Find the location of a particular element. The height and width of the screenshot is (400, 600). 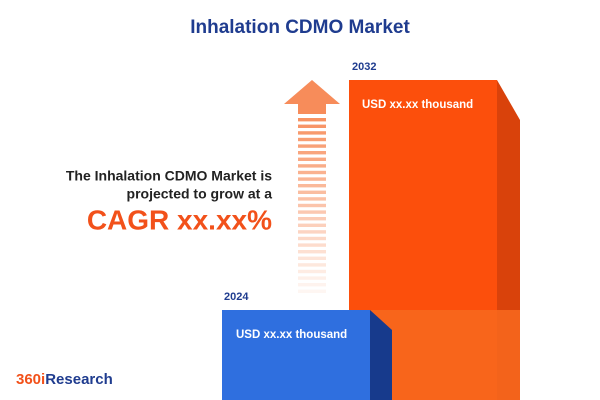

bar-2024 is located at coordinates (296, 355).